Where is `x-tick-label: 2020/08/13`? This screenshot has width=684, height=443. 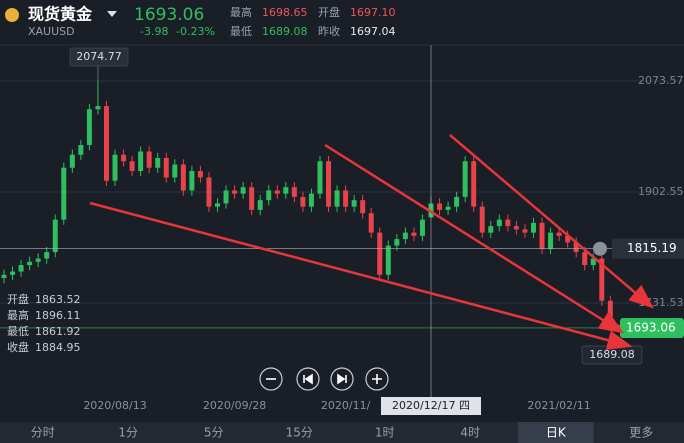 x-tick-label: 2020/08/13 is located at coordinates (114, 405).